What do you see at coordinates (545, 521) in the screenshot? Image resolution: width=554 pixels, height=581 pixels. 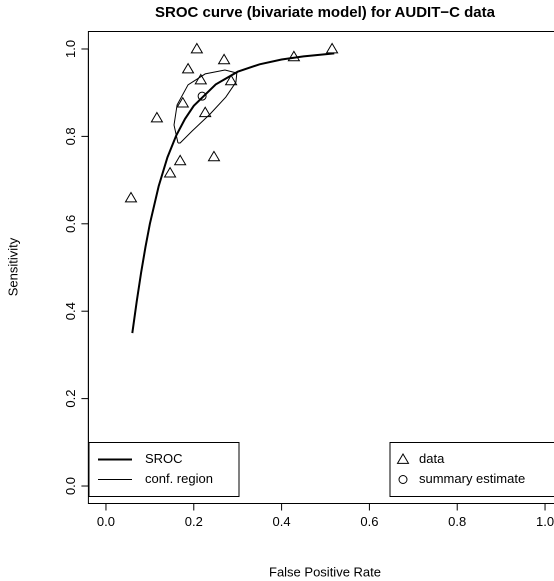 I see `x-tick-label: 1.0` at bounding box center [545, 521].